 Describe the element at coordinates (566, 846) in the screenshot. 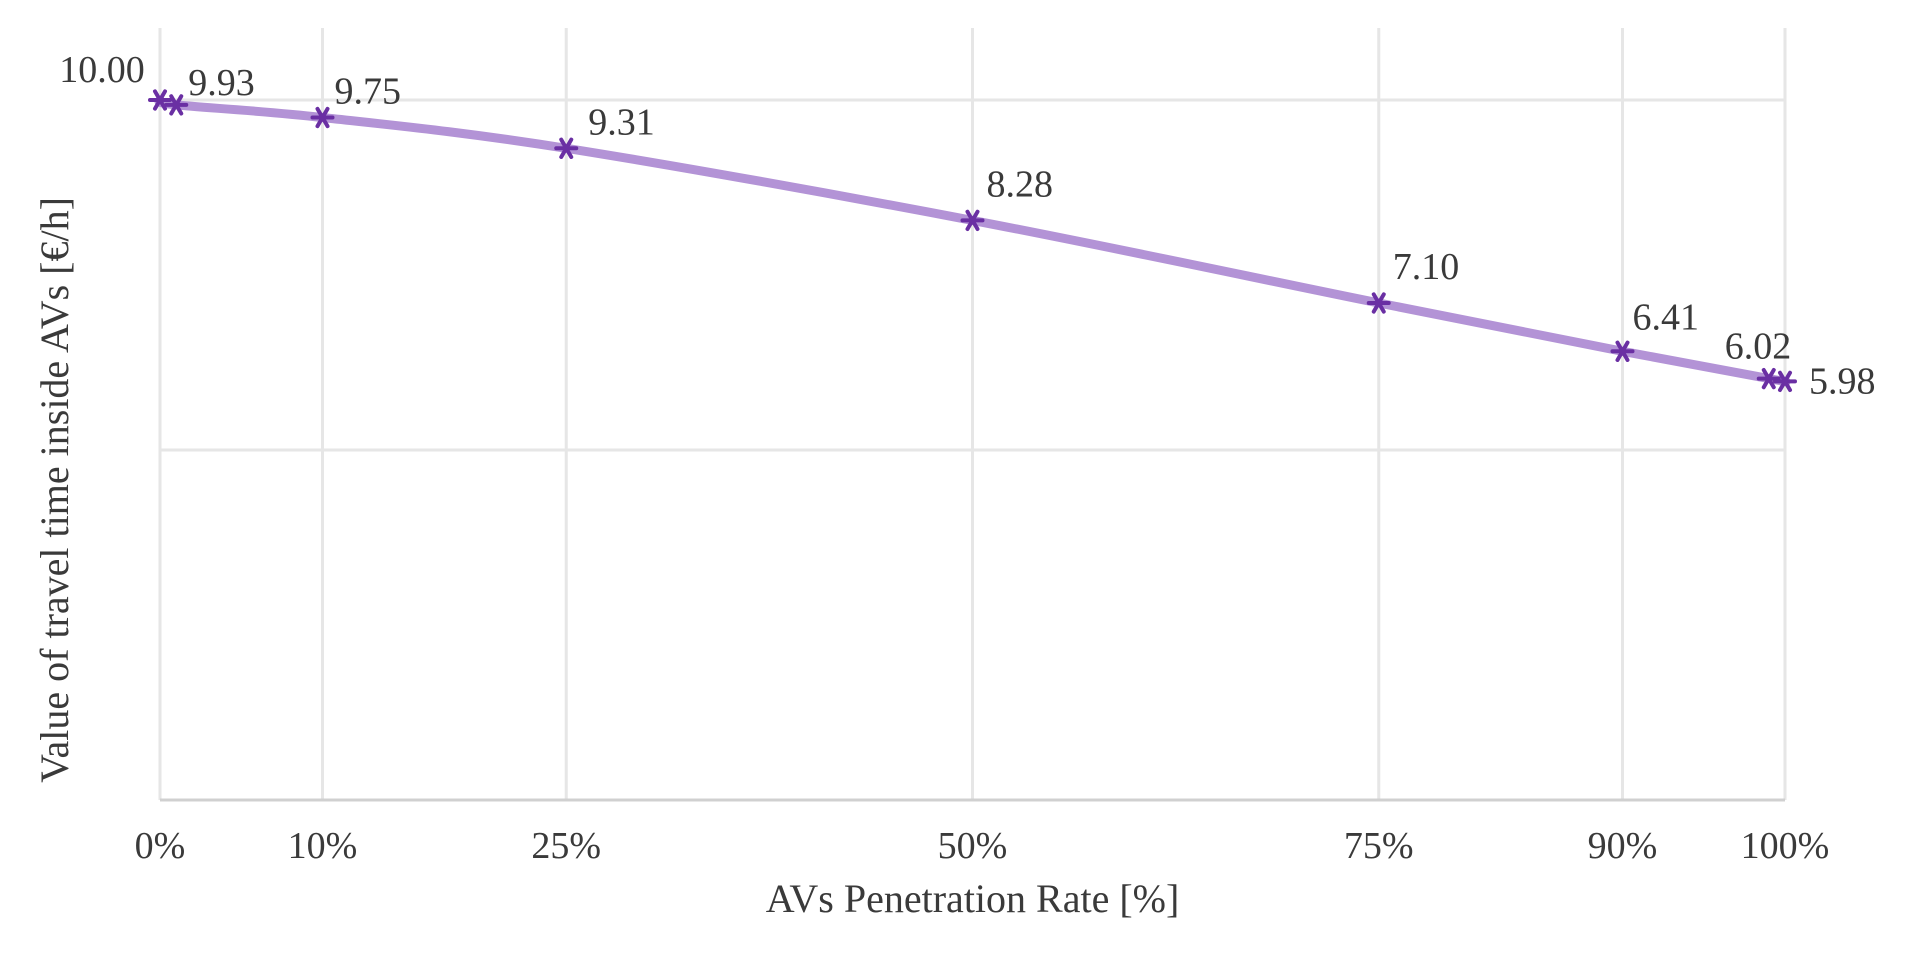

I see `x-tick-label: 25%` at that location.